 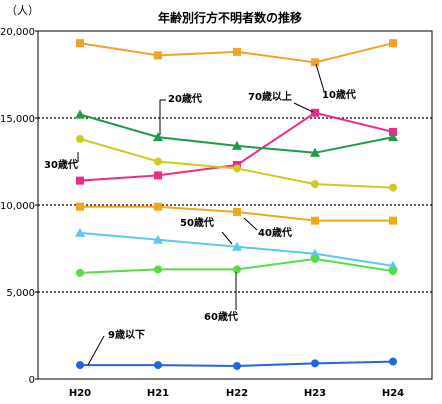 I want to click on series-50歳代, so click(x=236, y=248).